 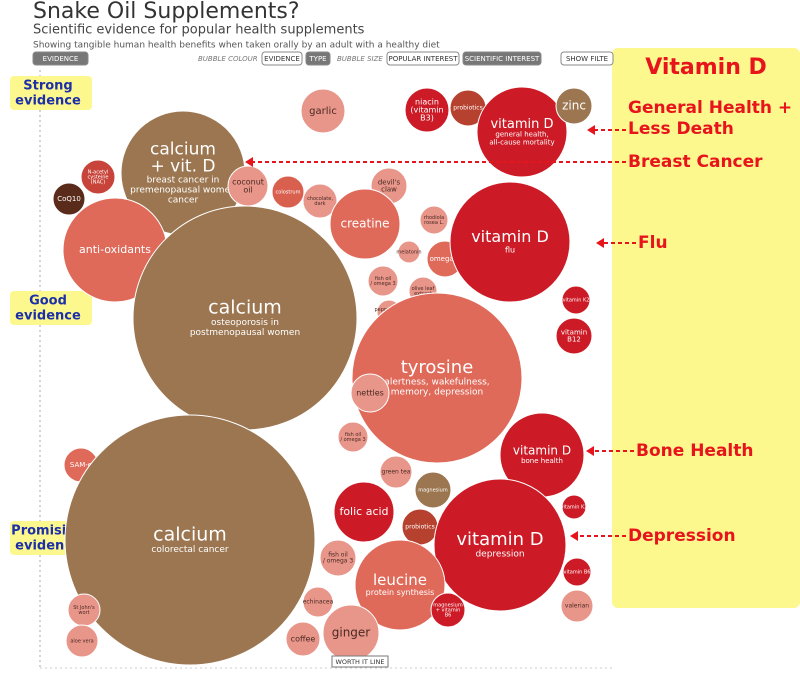 I want to click on bubble-label: probiotics, so click(x=467, y=108).